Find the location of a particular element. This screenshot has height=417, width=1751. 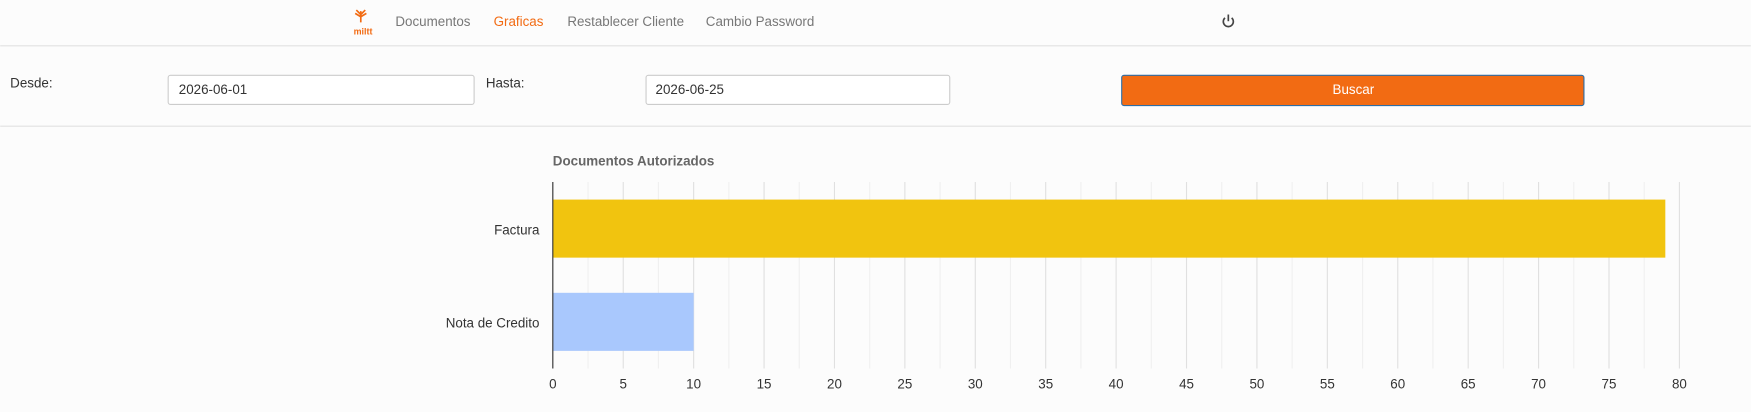

x-tick-label: 70 is located at coordinates (1538, 384).